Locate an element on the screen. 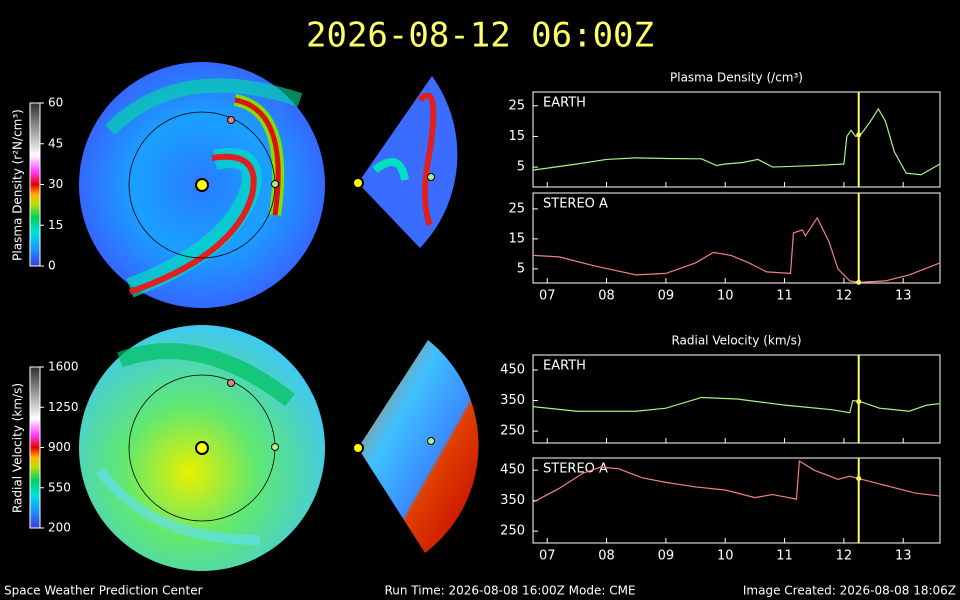 The height and width of the screenshot is (600, 960). footer-right: Image Created: 2026-08-08 18:06Z is located at coordinates (849, 591).